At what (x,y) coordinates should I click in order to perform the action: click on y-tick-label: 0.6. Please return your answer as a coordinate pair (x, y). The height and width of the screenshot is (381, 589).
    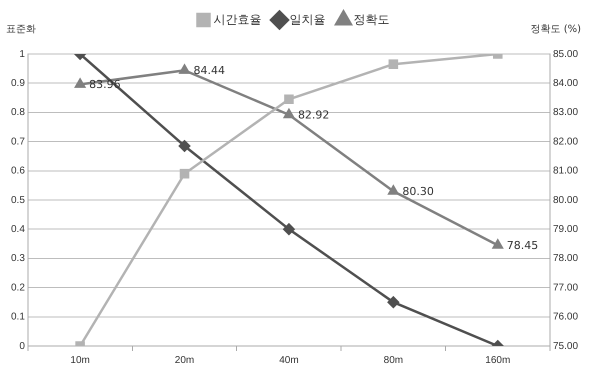
    Looking at the image, I should click on (18, 171).